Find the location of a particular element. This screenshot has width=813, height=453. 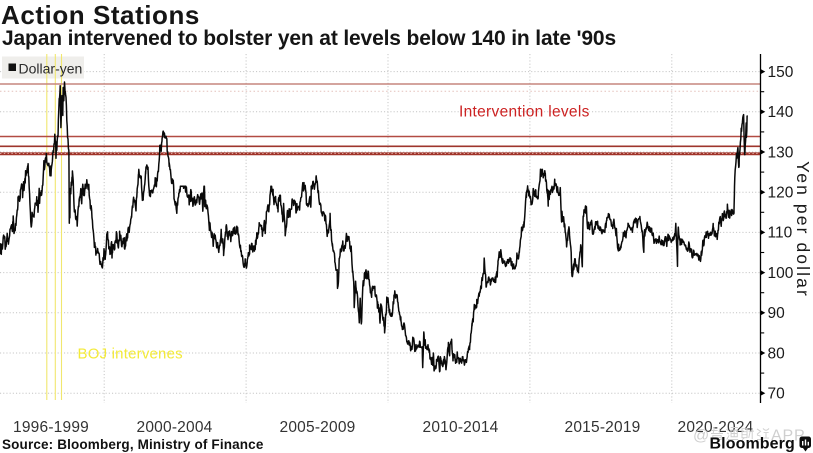

svg-text: 110 is located at coordinates (780, 233).